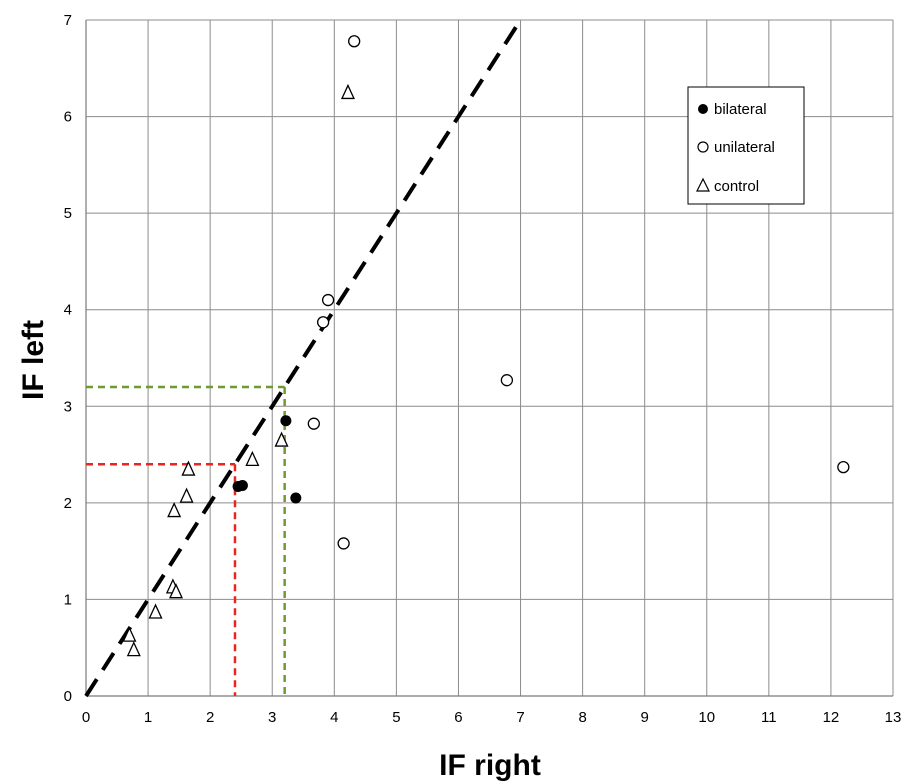 This screenshot has width=905, height=781. Describe the element at coordinates (68, 310) in the screenshot. I see `y-tick-label: 4` at that location.